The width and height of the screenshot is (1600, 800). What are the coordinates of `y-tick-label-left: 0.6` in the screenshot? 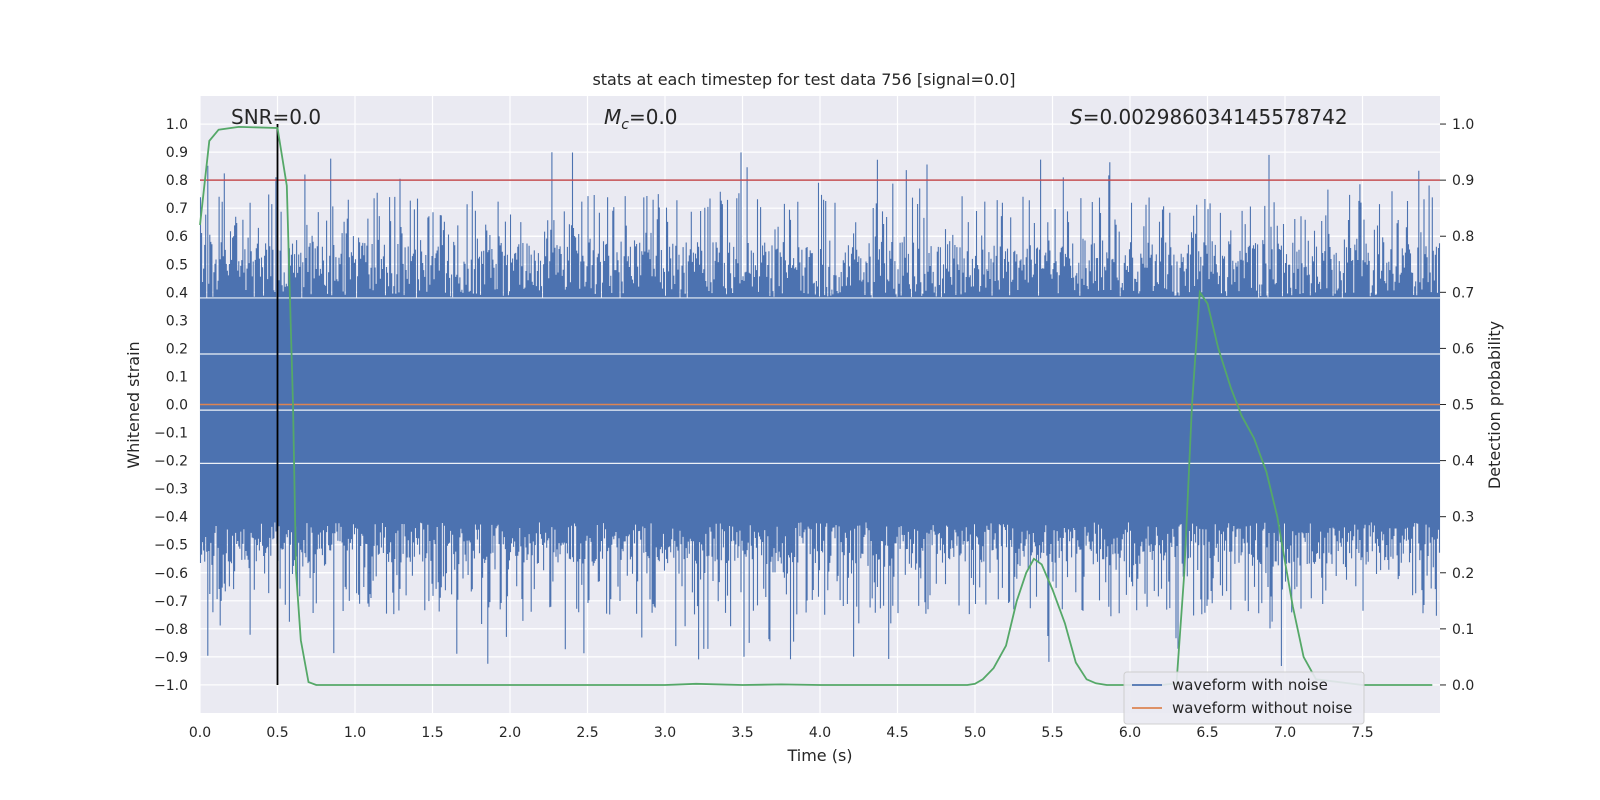 It's located at (177, 237).